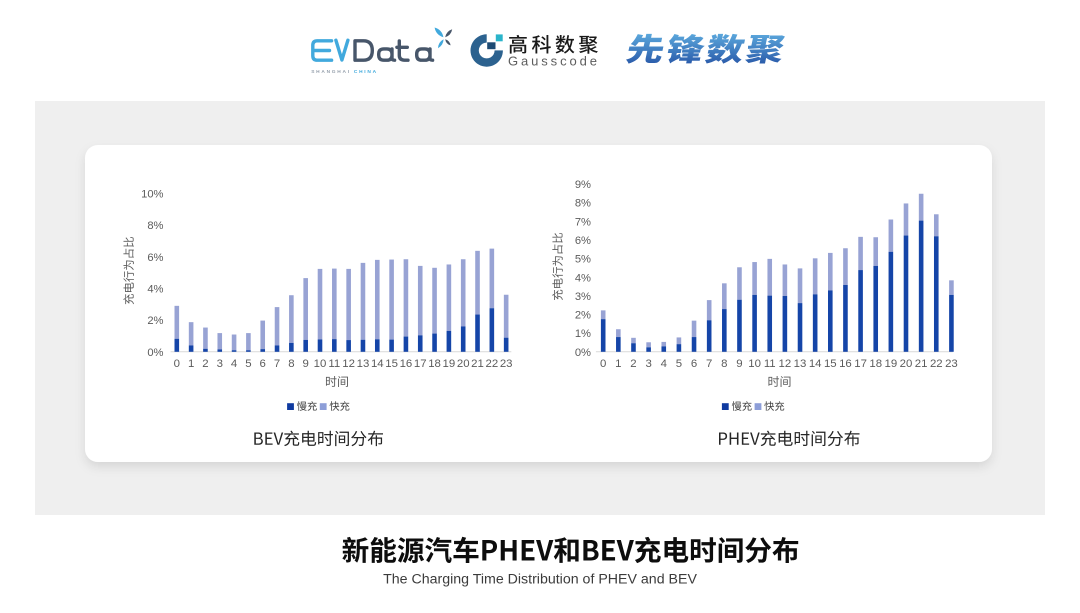 This screenshot has height=613, width=1080. Describe the element at coordinates (554, 60) in the screenshot. I see `svg-text: Gausscode` at that location.